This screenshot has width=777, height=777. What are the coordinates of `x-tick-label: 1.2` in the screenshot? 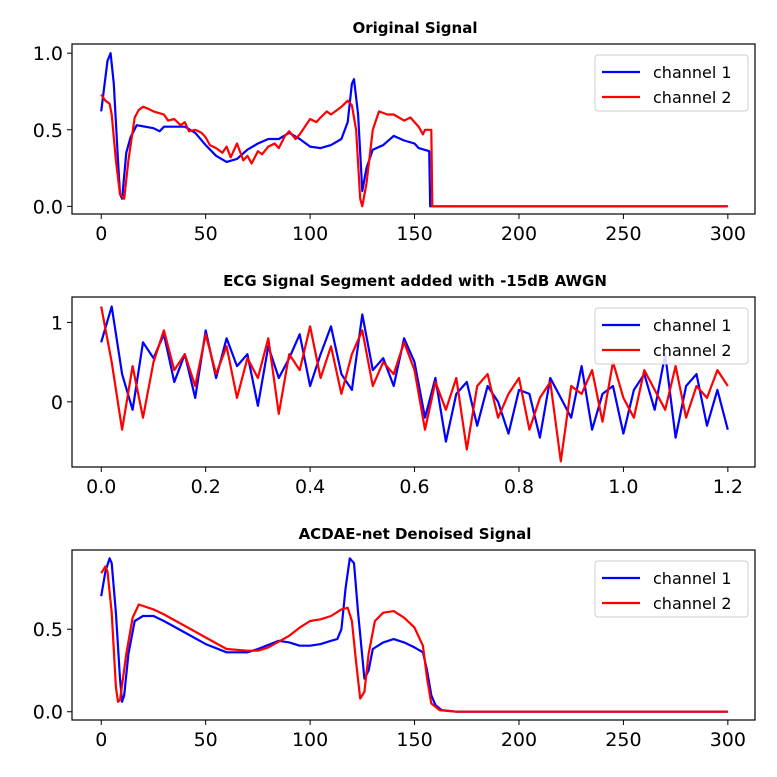 It's located at (728, 487).